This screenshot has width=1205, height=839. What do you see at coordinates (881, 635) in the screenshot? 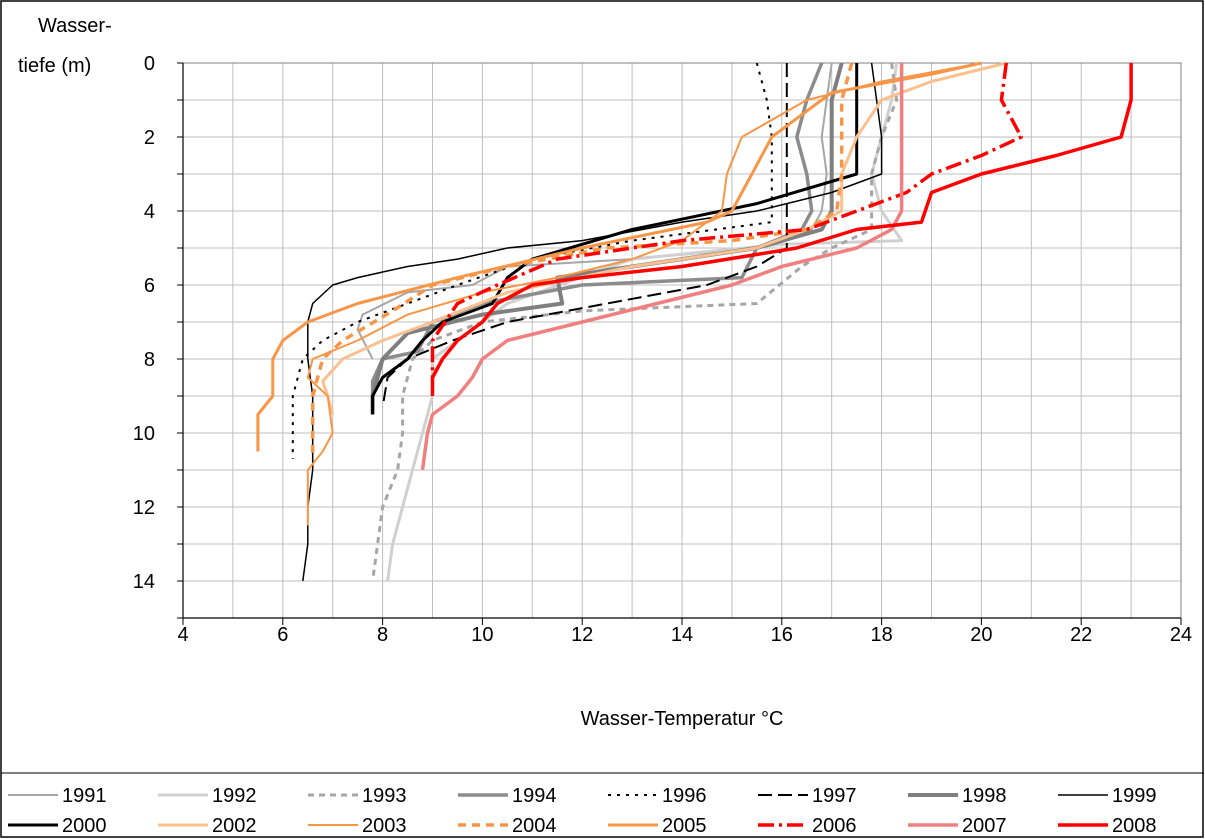
I see `x-tick-label: 18` at bounding box center [881, 635].